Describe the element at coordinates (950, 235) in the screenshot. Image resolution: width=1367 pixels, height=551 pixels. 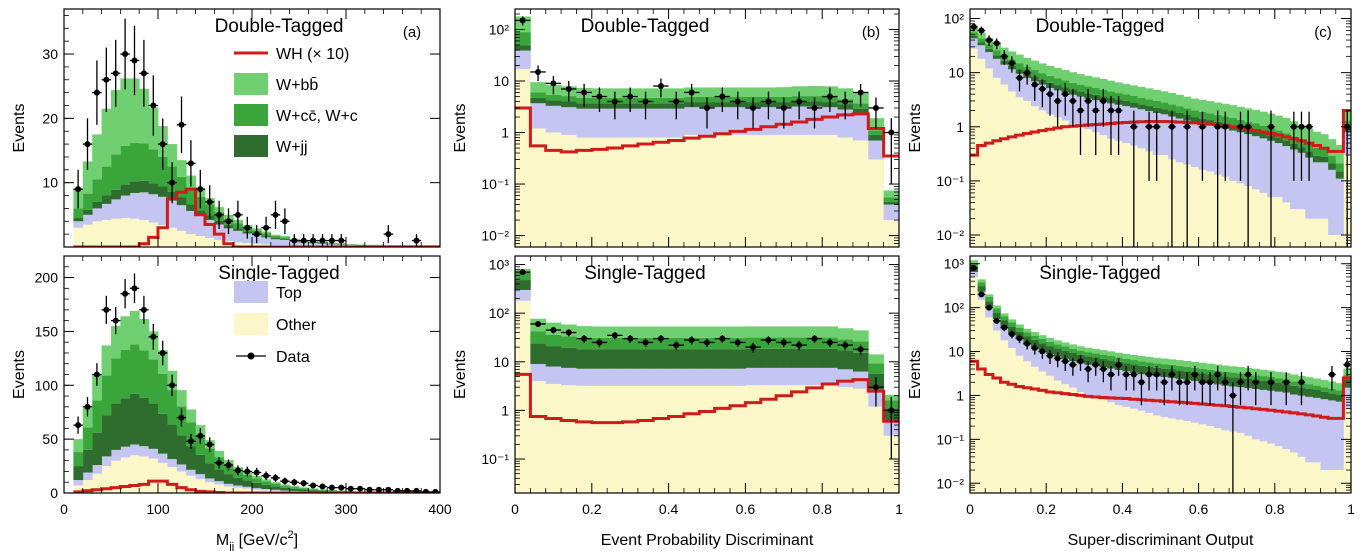
I see `y-tick-label: 10⁻²` at that location.